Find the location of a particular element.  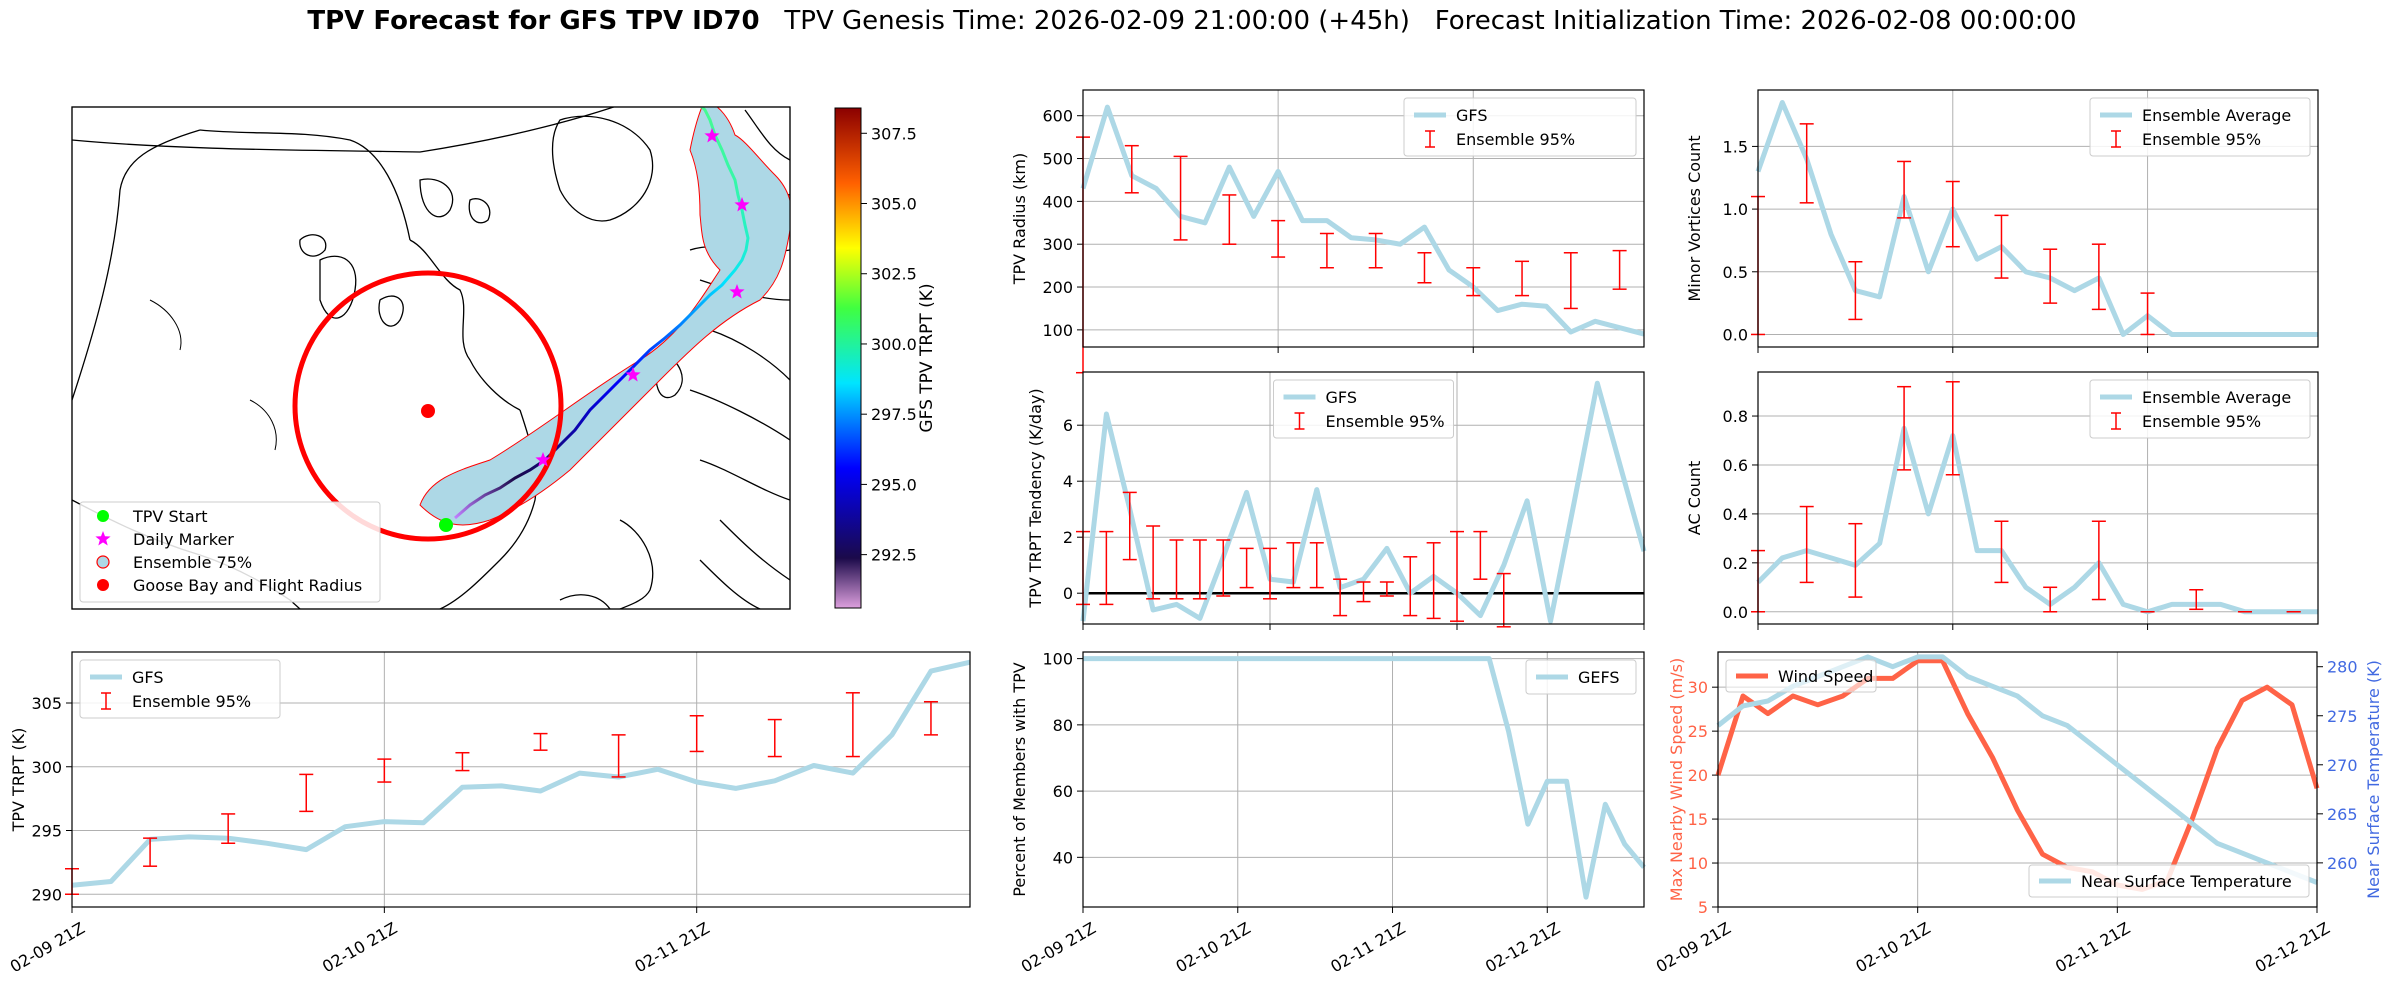

y-tick-label: 1.0 is located at coordinates (1735, 209).